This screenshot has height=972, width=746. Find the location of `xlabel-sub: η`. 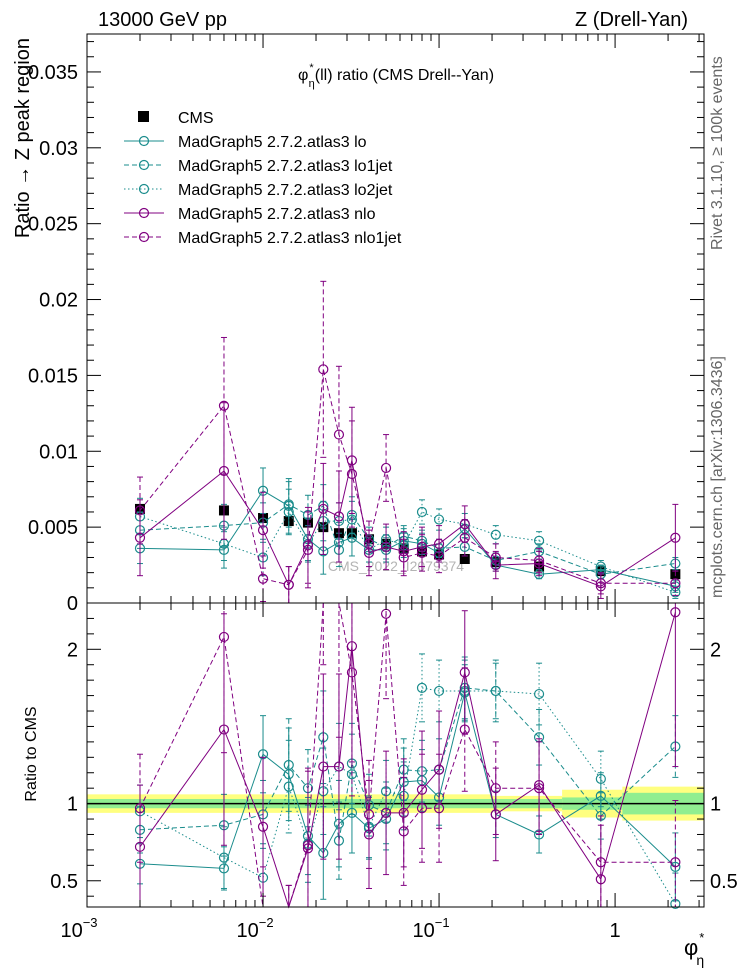

xlabel-sub: η is located at coordinates (700, 960).